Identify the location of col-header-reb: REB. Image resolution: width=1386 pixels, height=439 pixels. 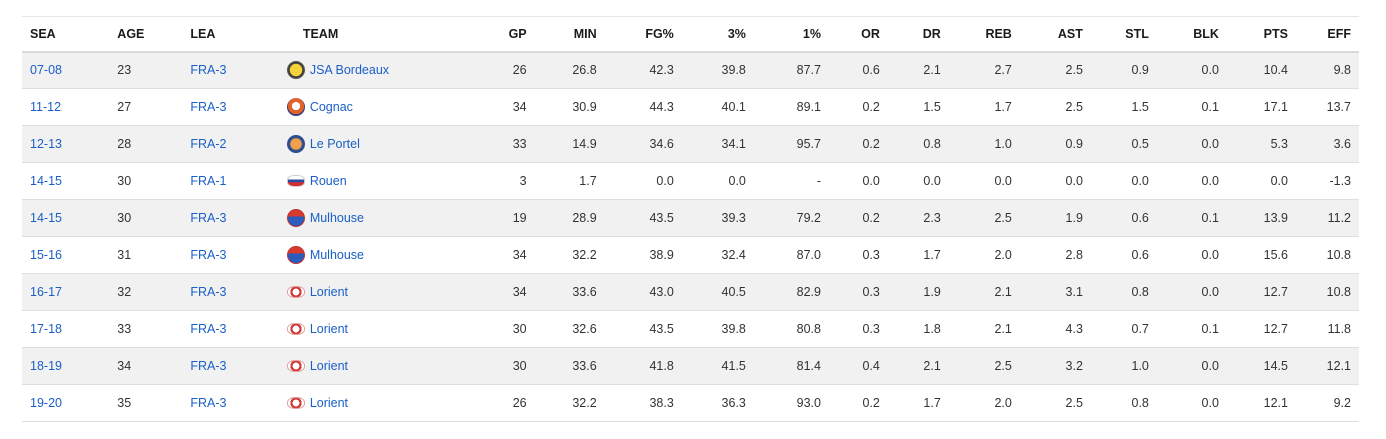
(998, 33).